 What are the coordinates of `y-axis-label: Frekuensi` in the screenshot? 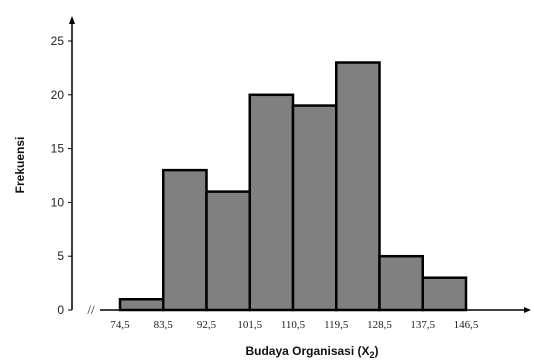 It's located at (20, 165).